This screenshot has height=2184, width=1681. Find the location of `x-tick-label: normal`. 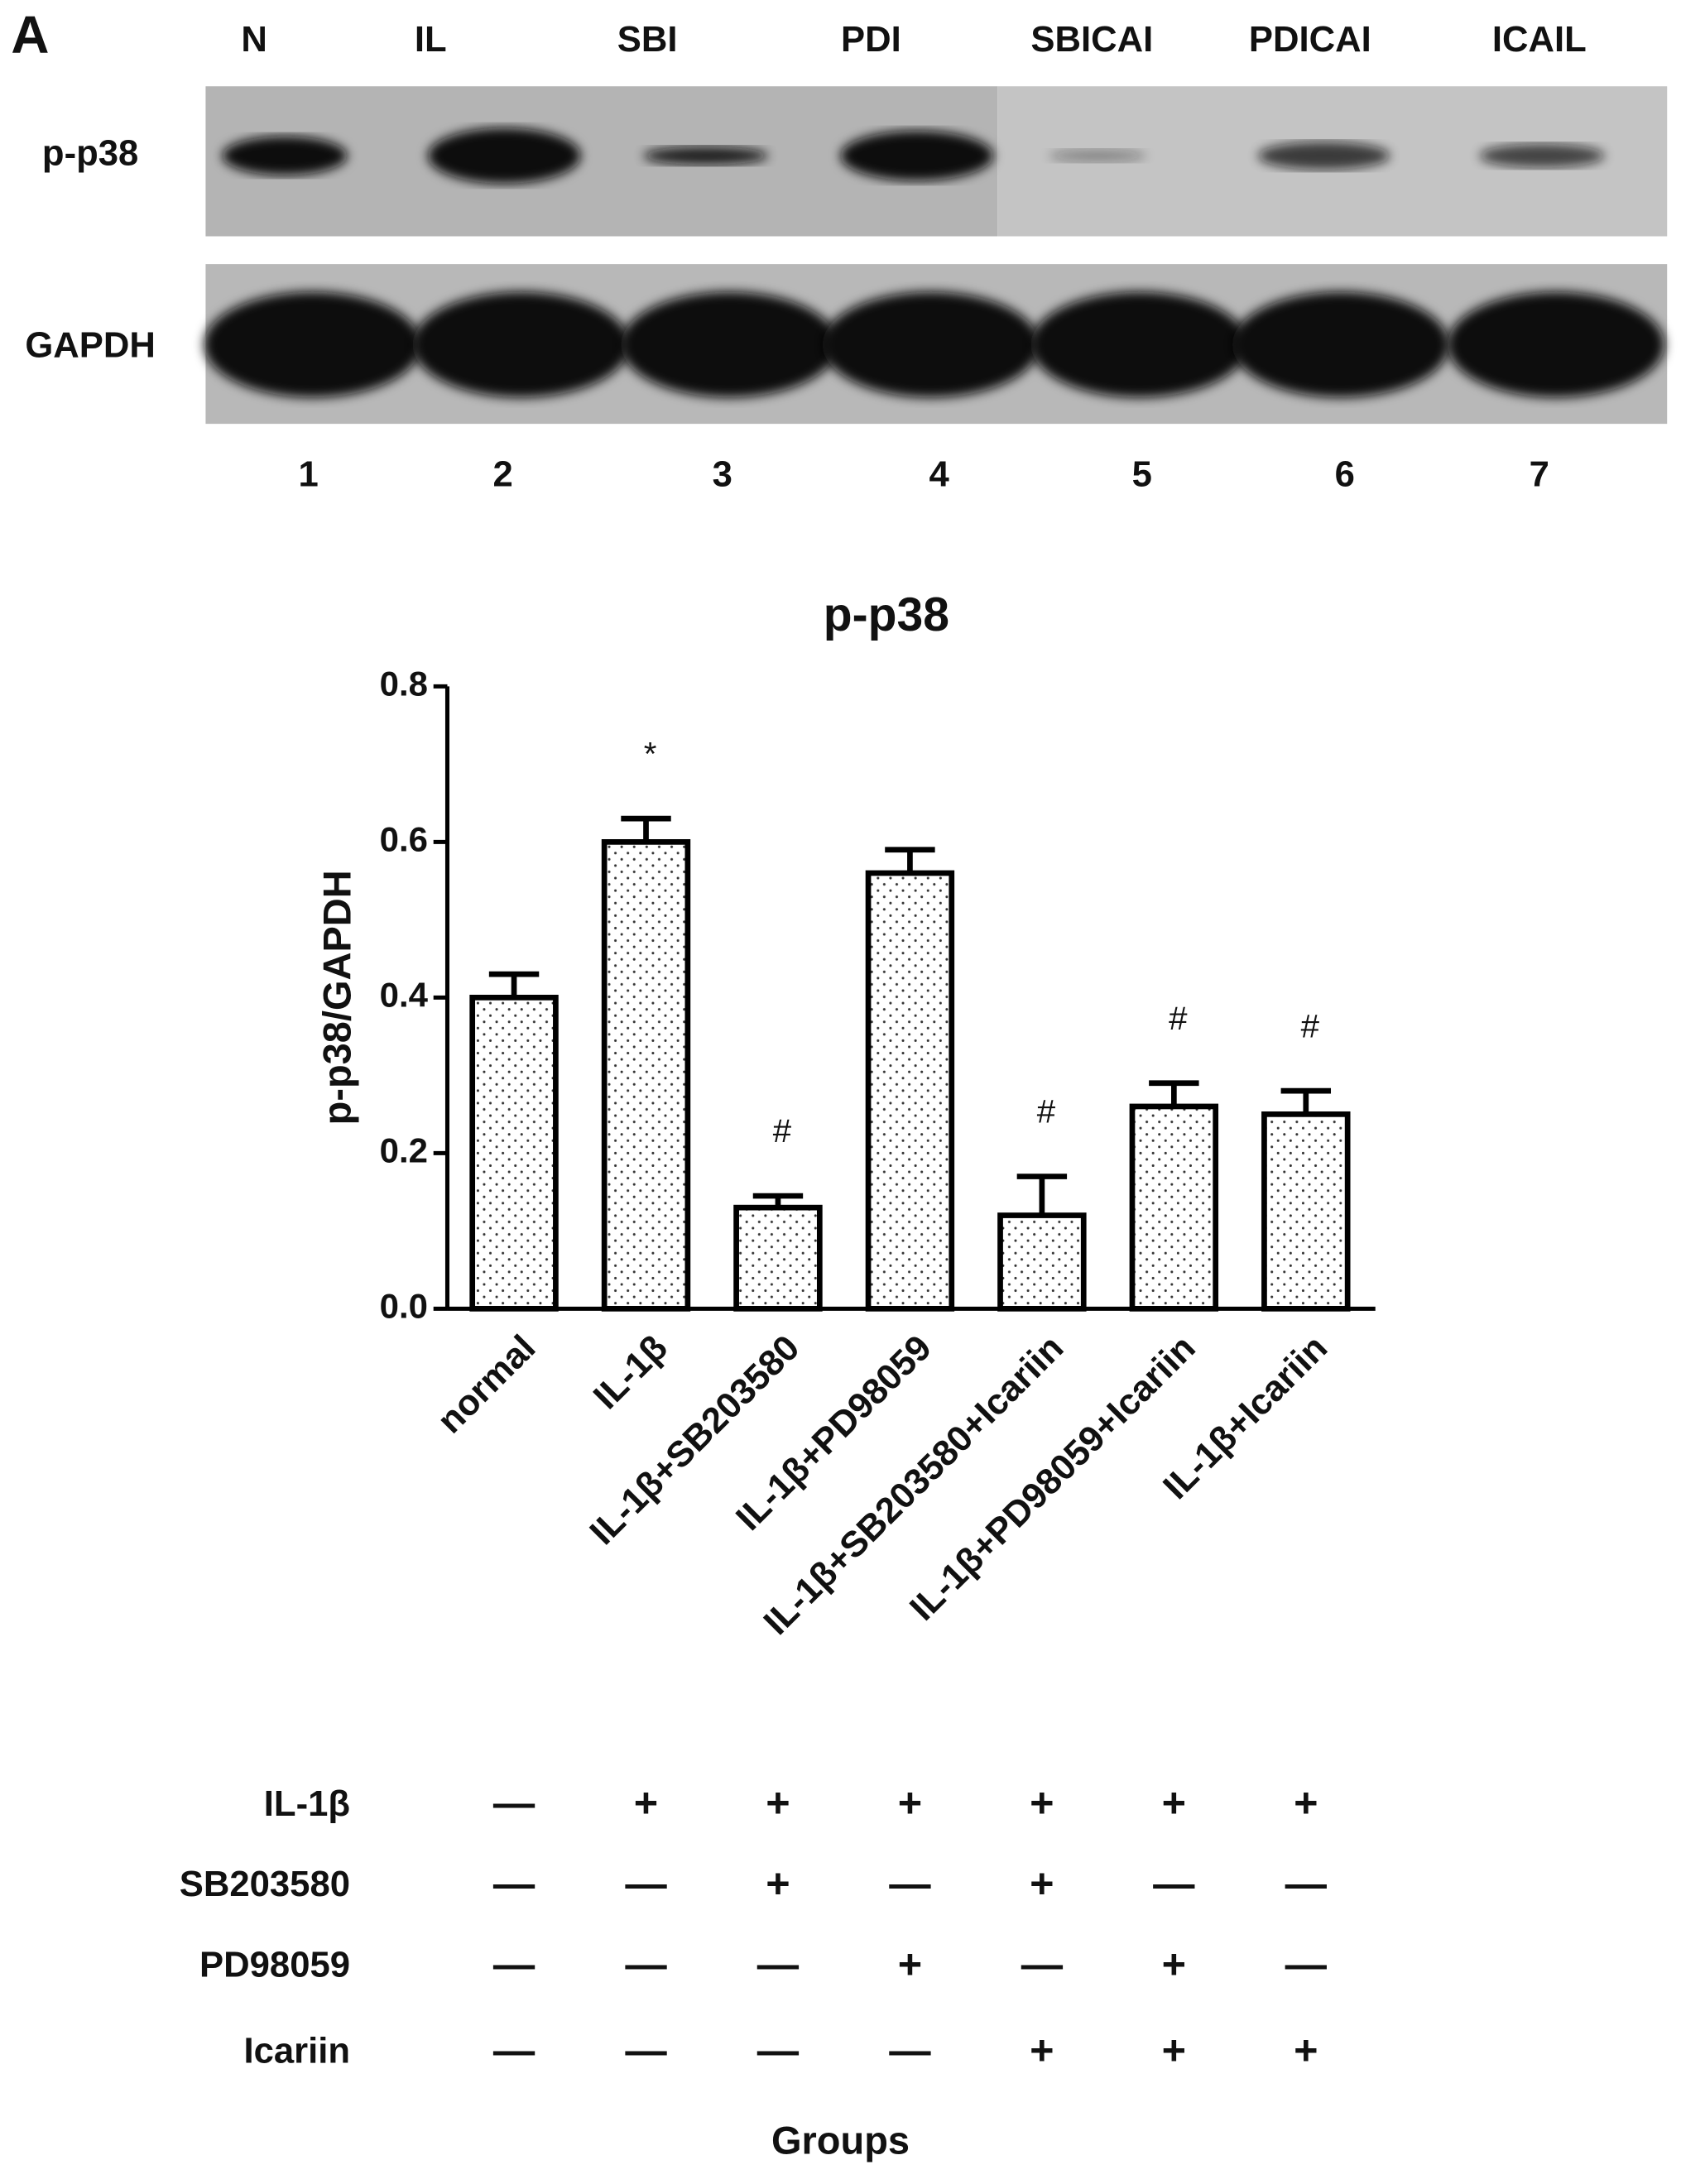

x-tick-label: normal is located at coordinates (486, 1384).